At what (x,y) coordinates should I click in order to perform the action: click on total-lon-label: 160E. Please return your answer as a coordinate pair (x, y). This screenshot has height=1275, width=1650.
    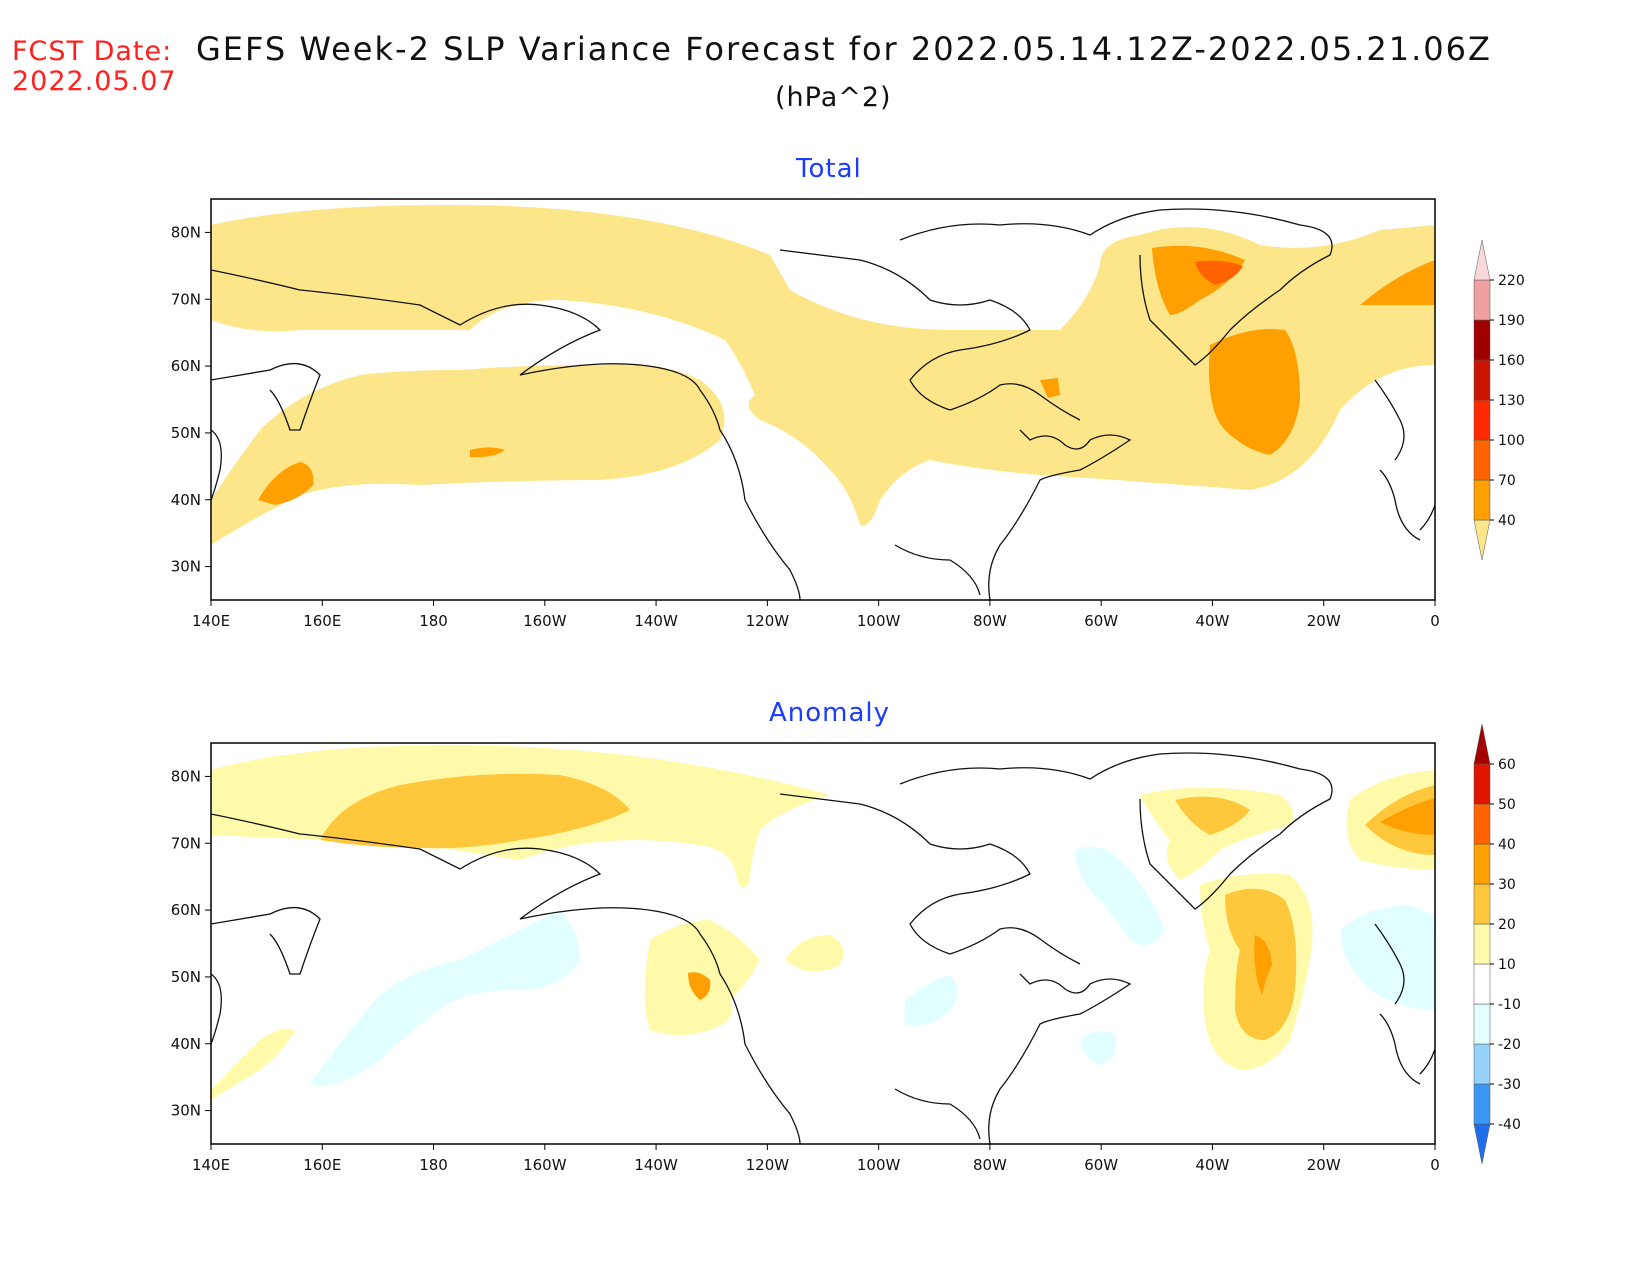
    Looking at the image, I should click on (322, 621).